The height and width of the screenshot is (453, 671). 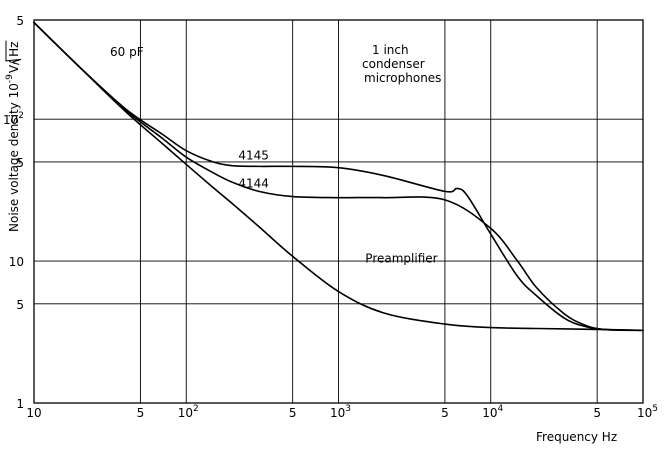 What do you see at coordinates (188, 412) in the screenshot?
I see `x-tick-label: 10²` at bounding box center [188, 412].